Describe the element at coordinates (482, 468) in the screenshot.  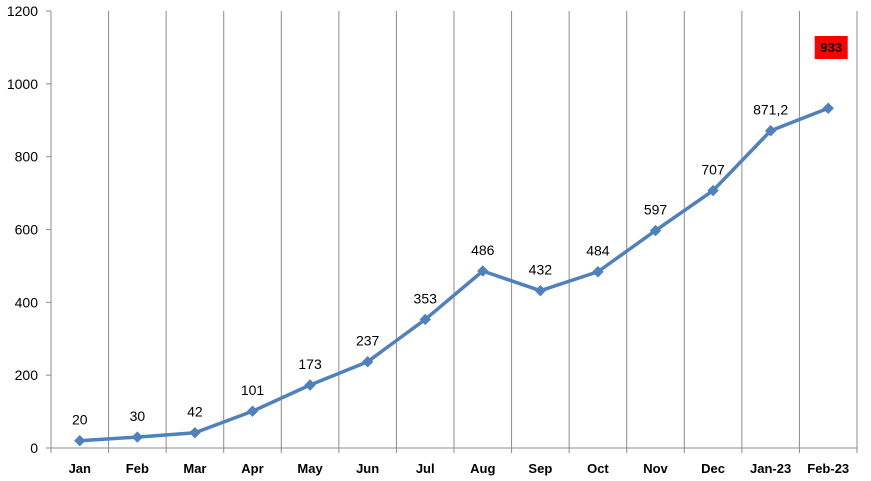
I see `x-tick-label: Aug` at that location.